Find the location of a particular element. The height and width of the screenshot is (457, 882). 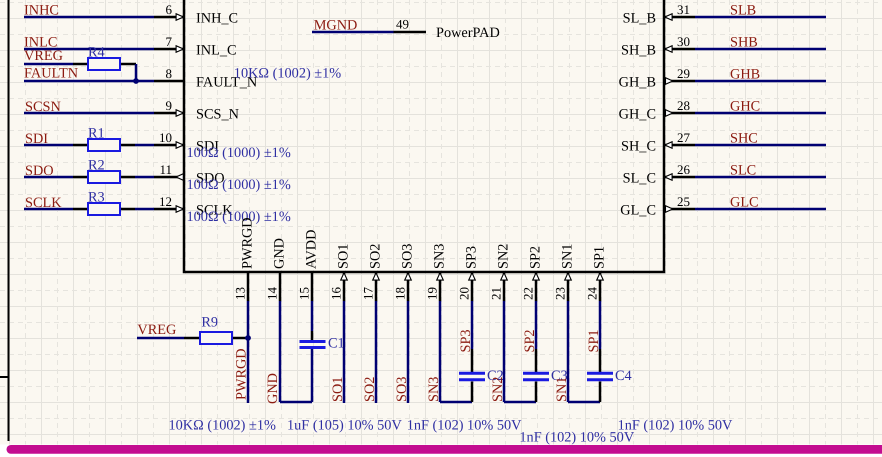

svg-text: 12 is located at coordinates (165, 201).